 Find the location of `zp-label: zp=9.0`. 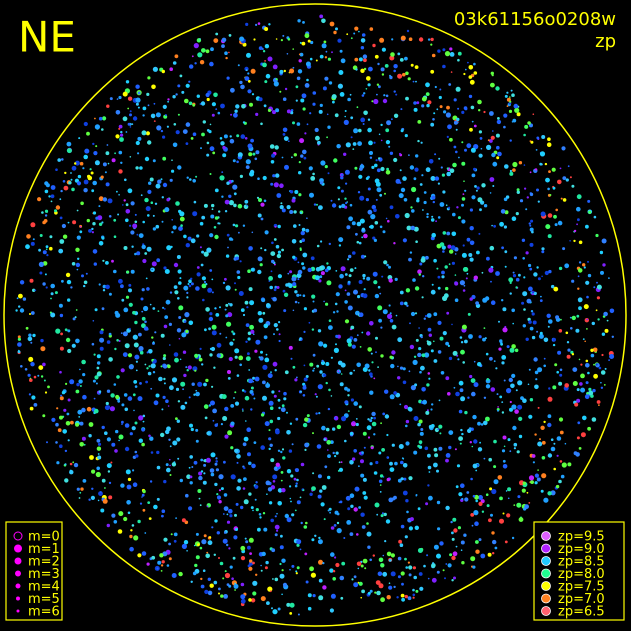

zp-label: zp=9.0 is located at coordinates (581, 549).